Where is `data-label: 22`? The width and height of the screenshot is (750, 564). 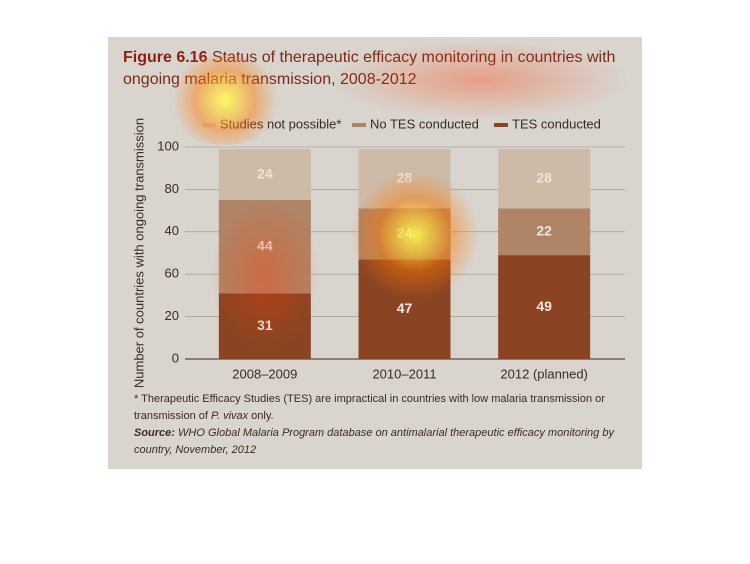
data-label: 22 is located at coordinates (544, 231).